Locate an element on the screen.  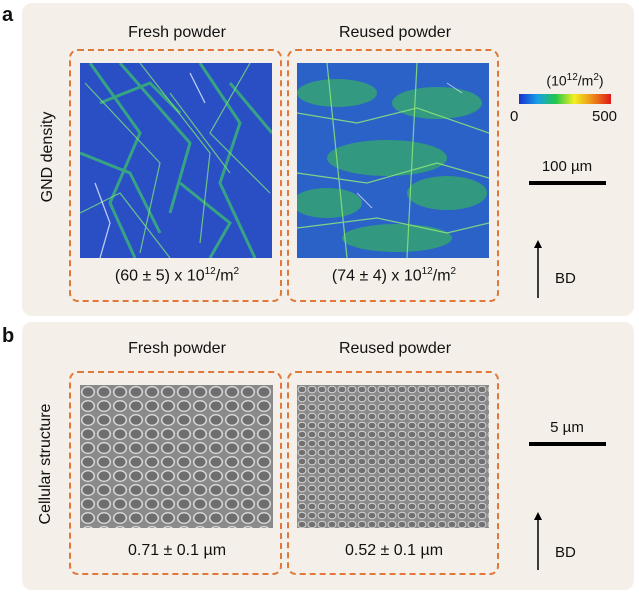
sem-fresh-image is located at coordinates (176, 456).